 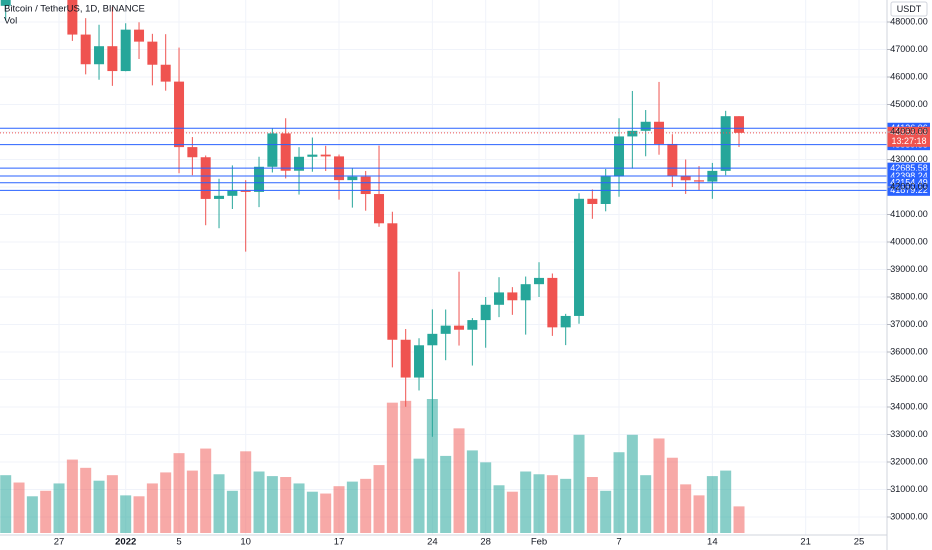 What do you see at coordinates (859, 542) in the screenshot?
I see `x-tick-label: 25` at bounding box center [859, 542].